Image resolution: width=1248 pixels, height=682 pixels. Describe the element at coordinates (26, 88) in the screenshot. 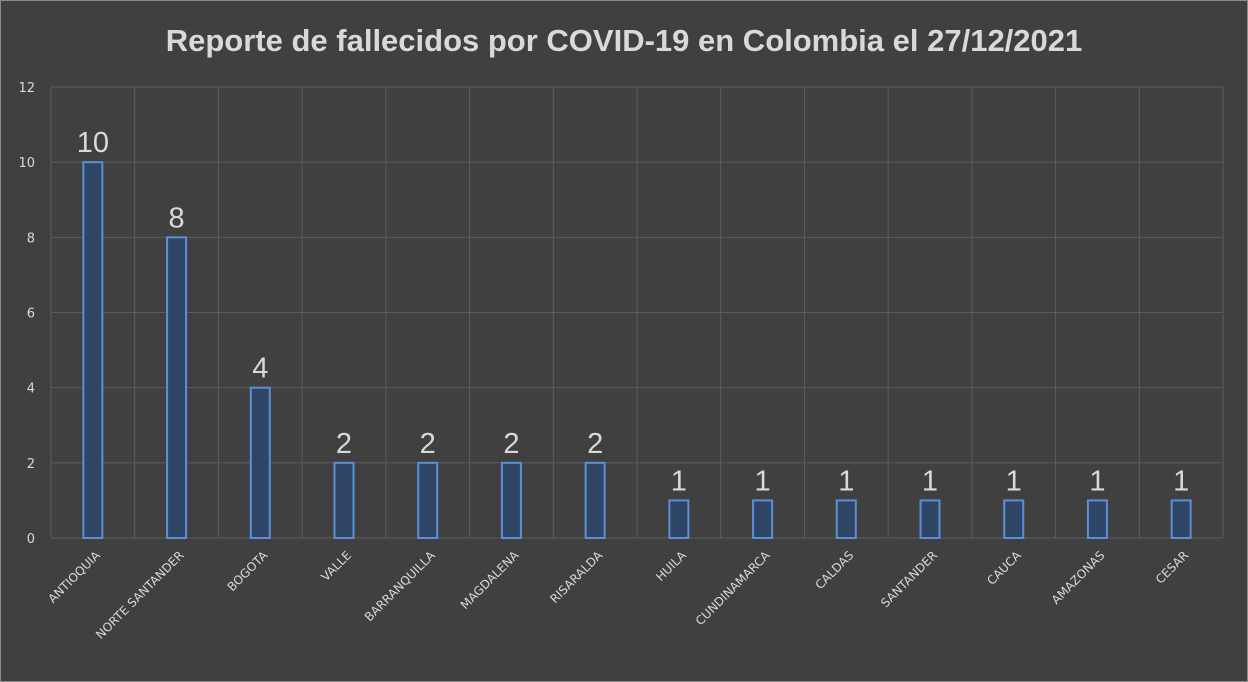

I see `y-tick-label: 12` at that location.